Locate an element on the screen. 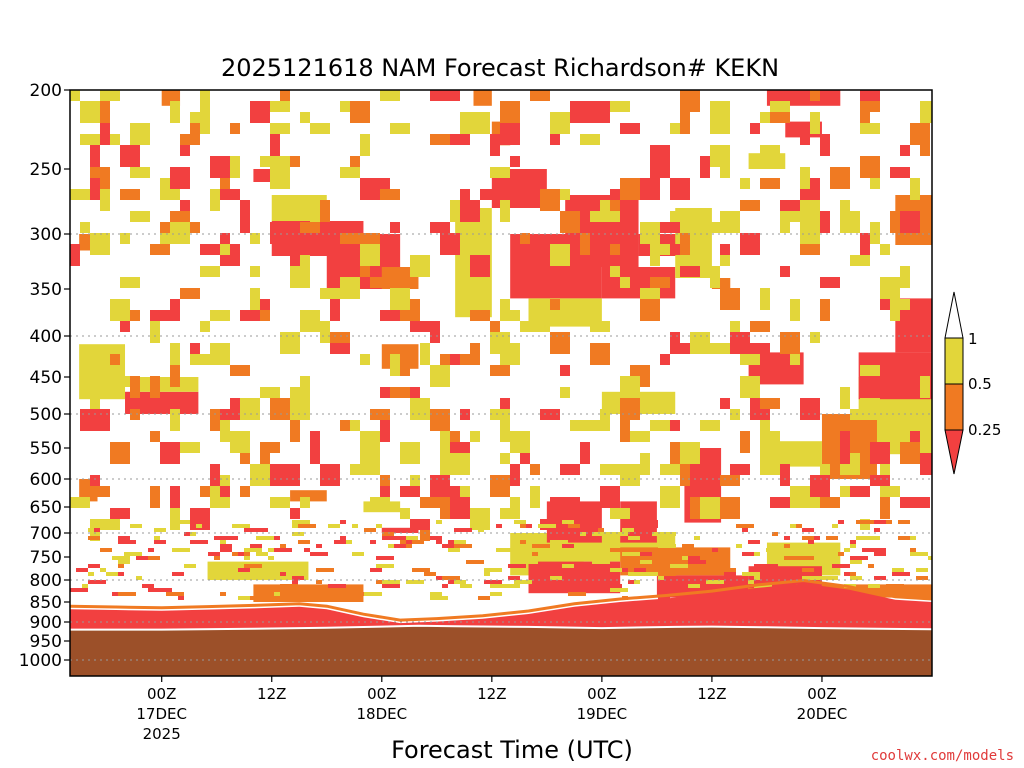  y-tick-label: 1000 is located at coordinates (40, 661).